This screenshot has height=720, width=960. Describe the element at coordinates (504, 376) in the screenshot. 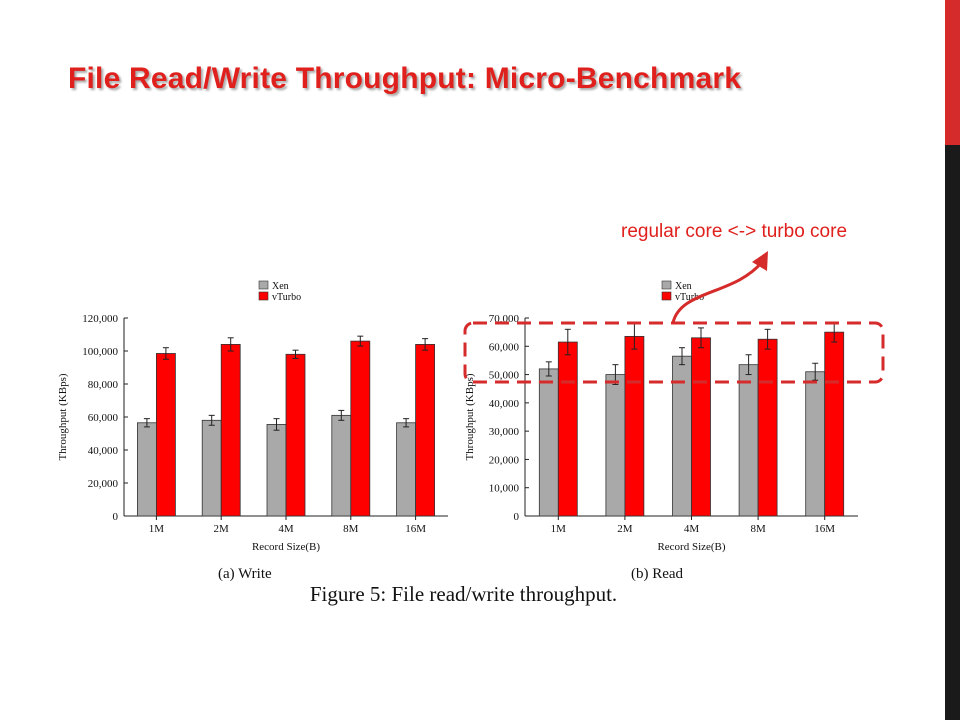

I see `y-tick-label: 50,000` at that location.